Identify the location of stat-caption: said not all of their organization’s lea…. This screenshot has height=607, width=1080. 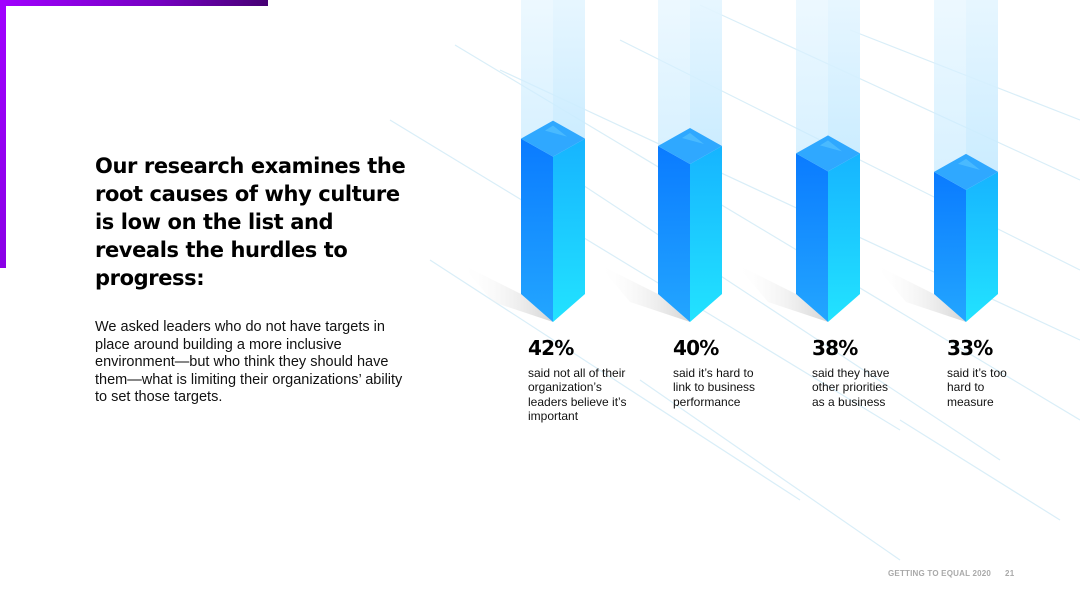
(577, 394).